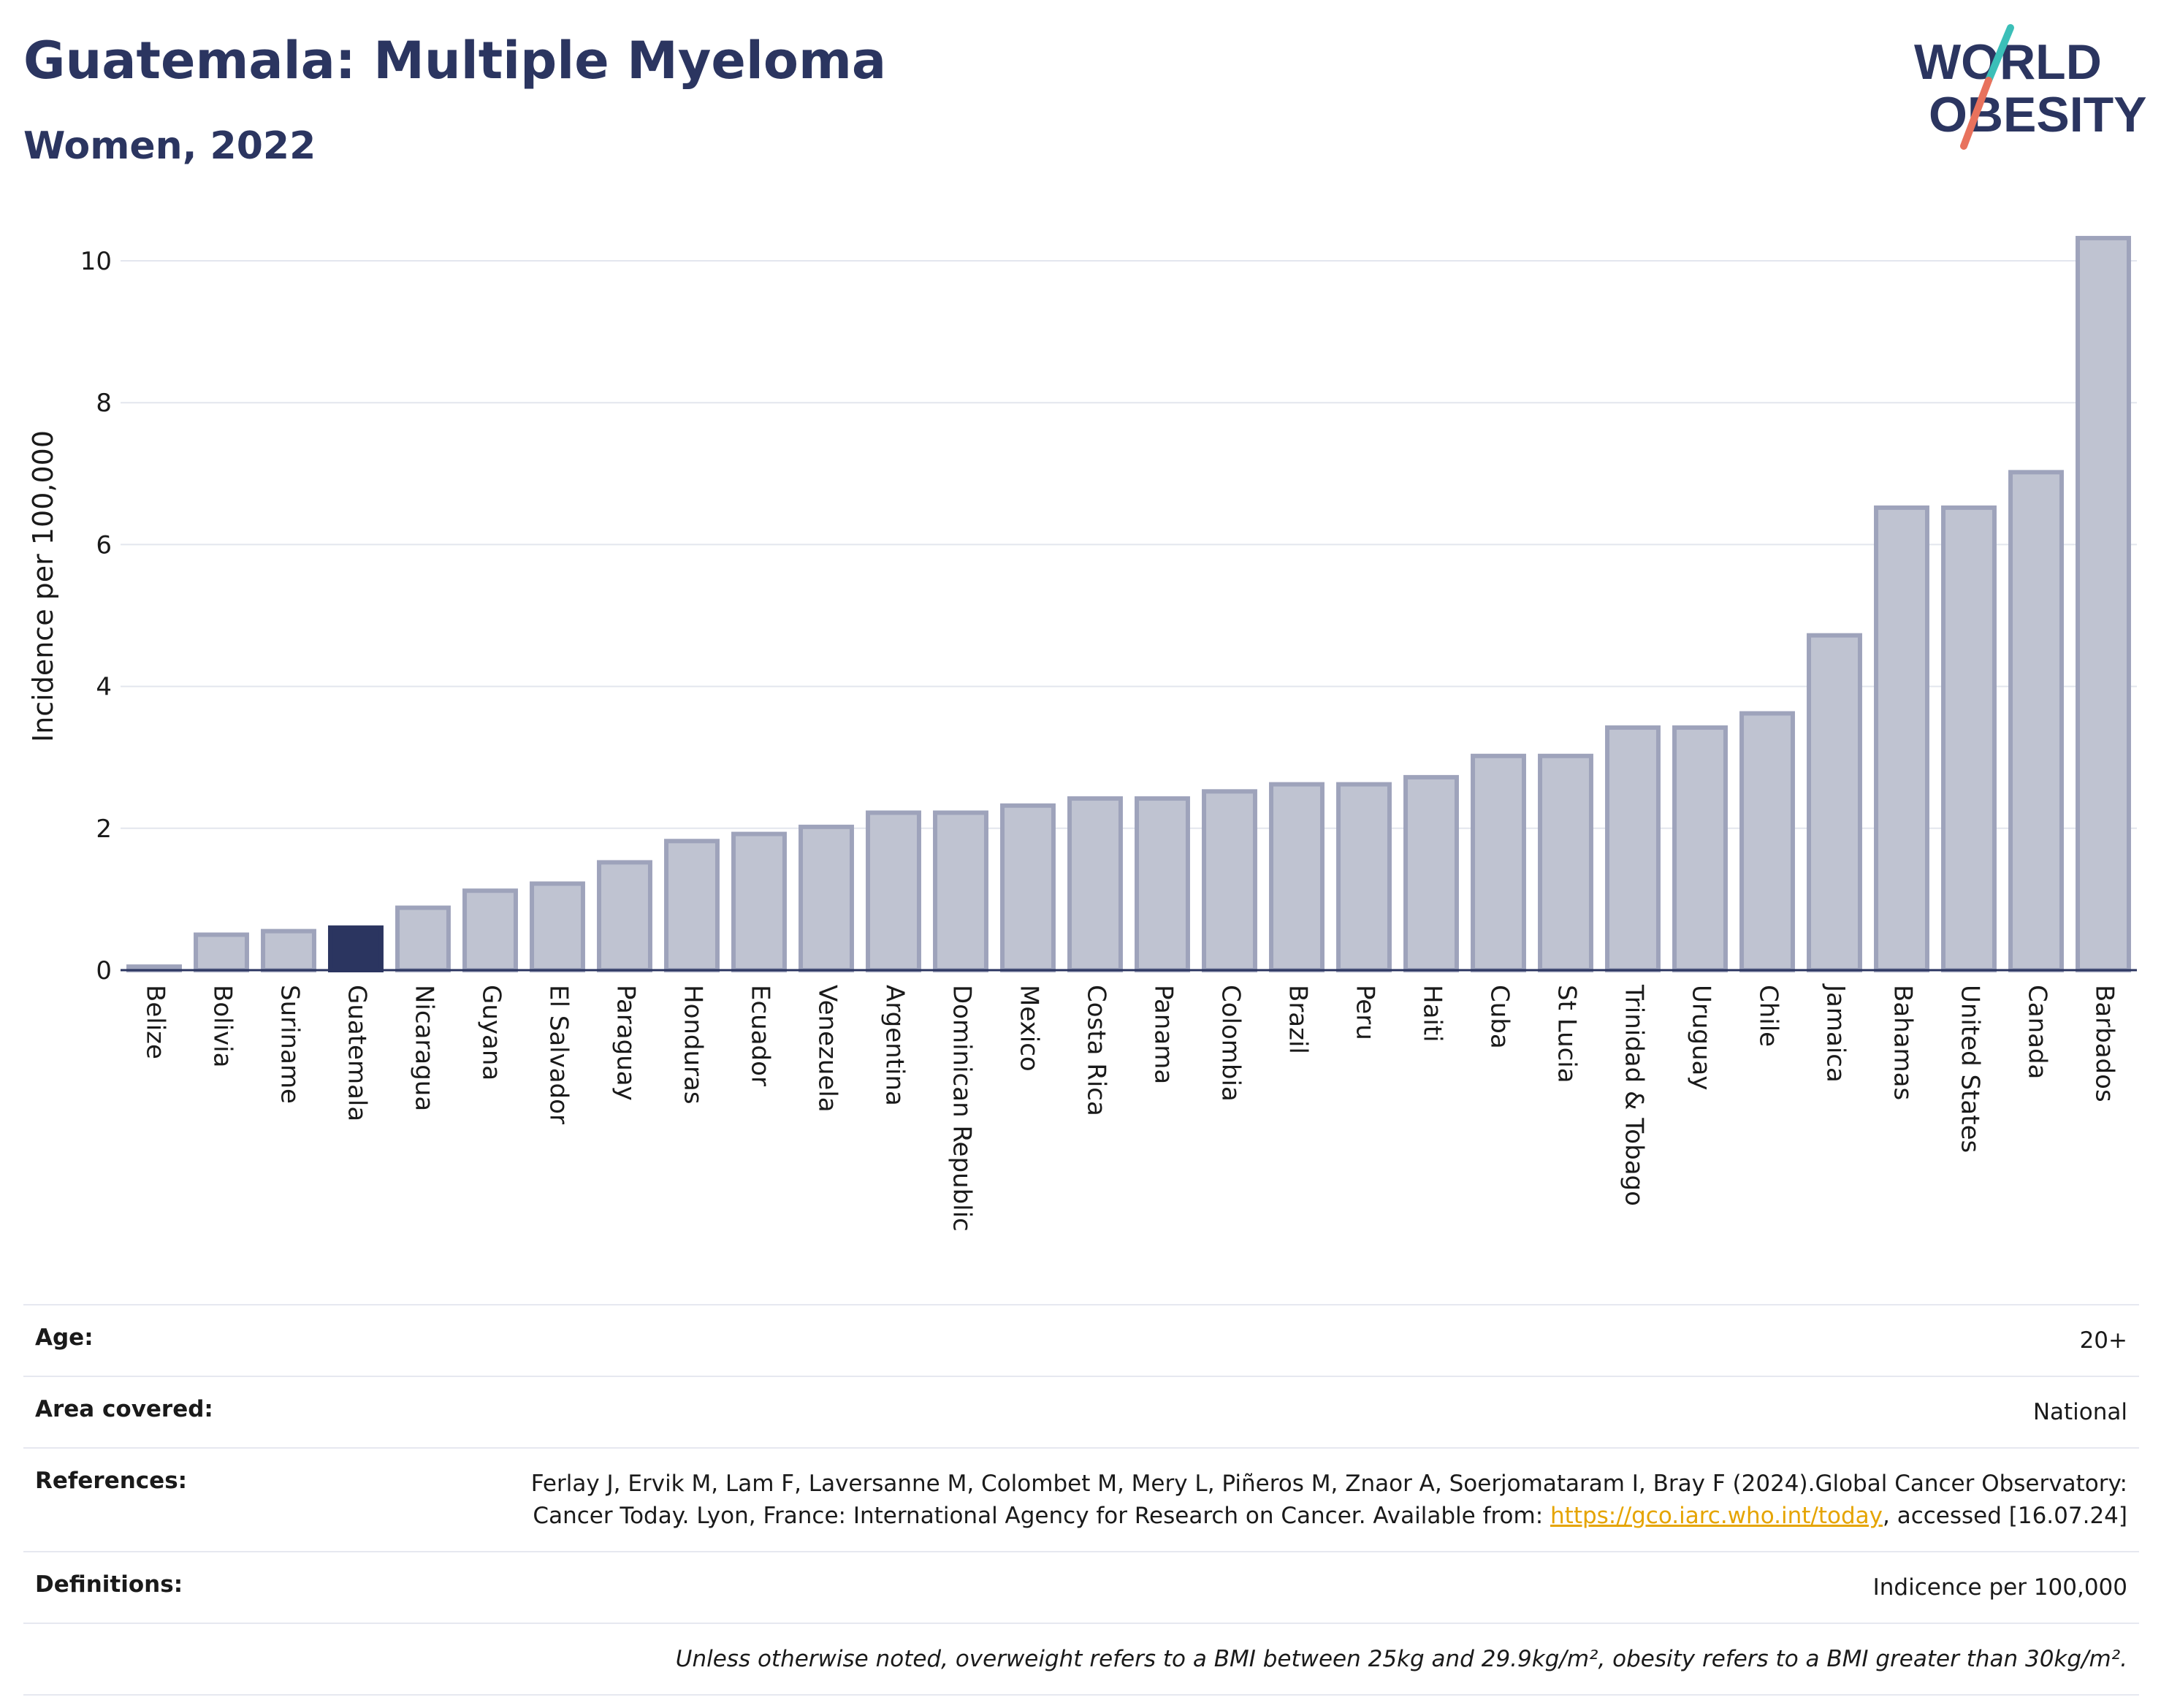 The width and height of the screenshot is (2161, 1708). What do you see at coordinates (2104, 1043) in the screenshot?
I see `x-tick-label: Barbados` at bounding box center [2104, 1043].